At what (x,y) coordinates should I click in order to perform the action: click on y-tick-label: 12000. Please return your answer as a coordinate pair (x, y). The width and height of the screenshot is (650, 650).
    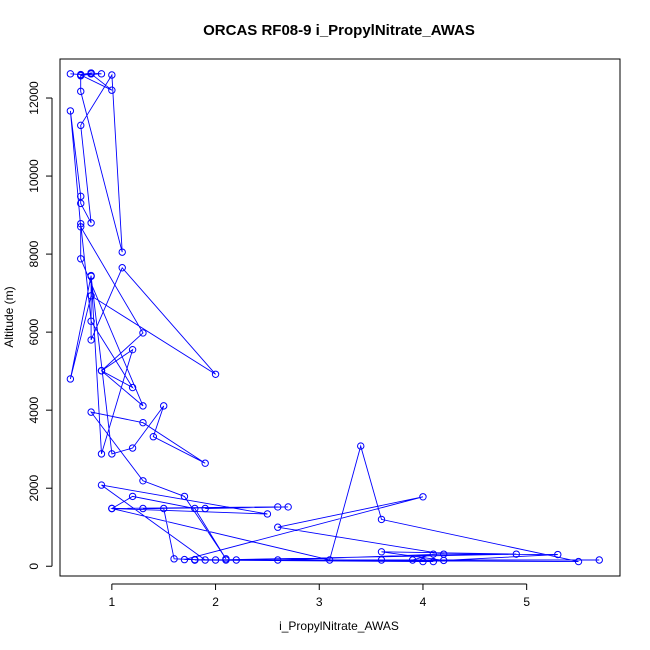
    Looking at the image, I should click on (34, 98).